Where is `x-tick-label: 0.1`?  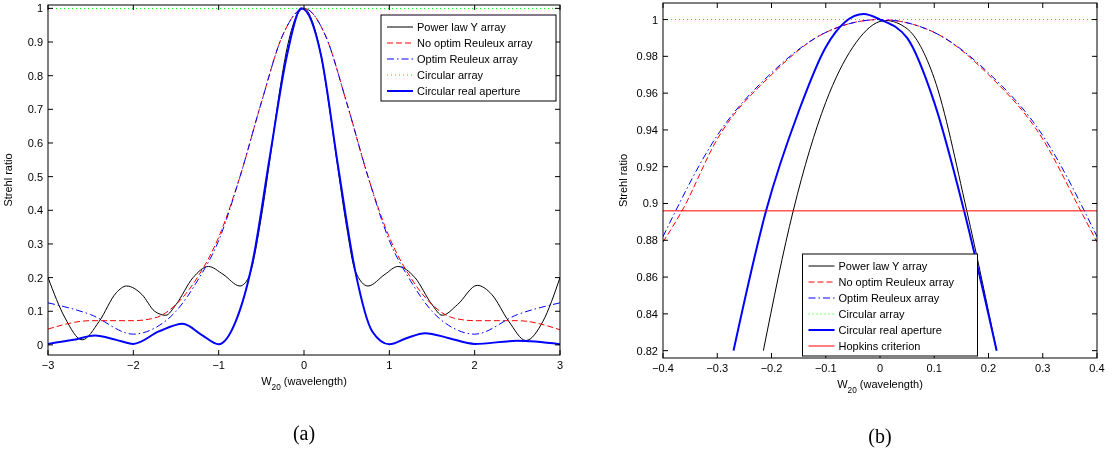 x-tick-label: 0.1 is located at coordinates (934, 368).